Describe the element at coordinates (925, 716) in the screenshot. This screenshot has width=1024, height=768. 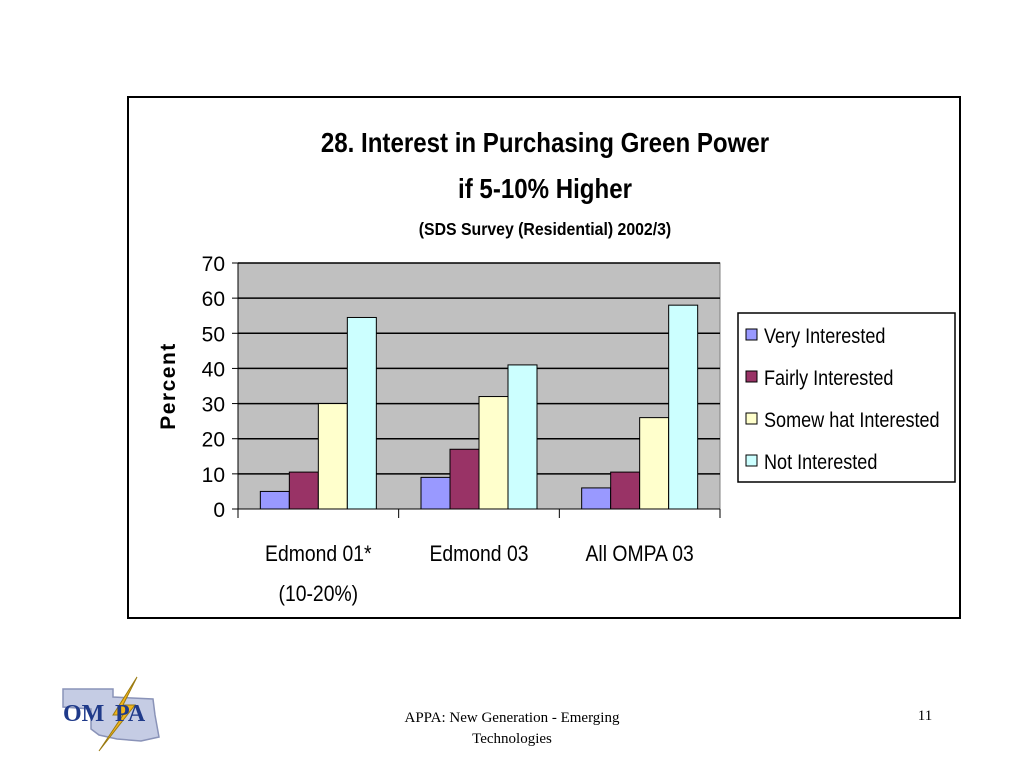
I see `slide-number: 11` at that location.